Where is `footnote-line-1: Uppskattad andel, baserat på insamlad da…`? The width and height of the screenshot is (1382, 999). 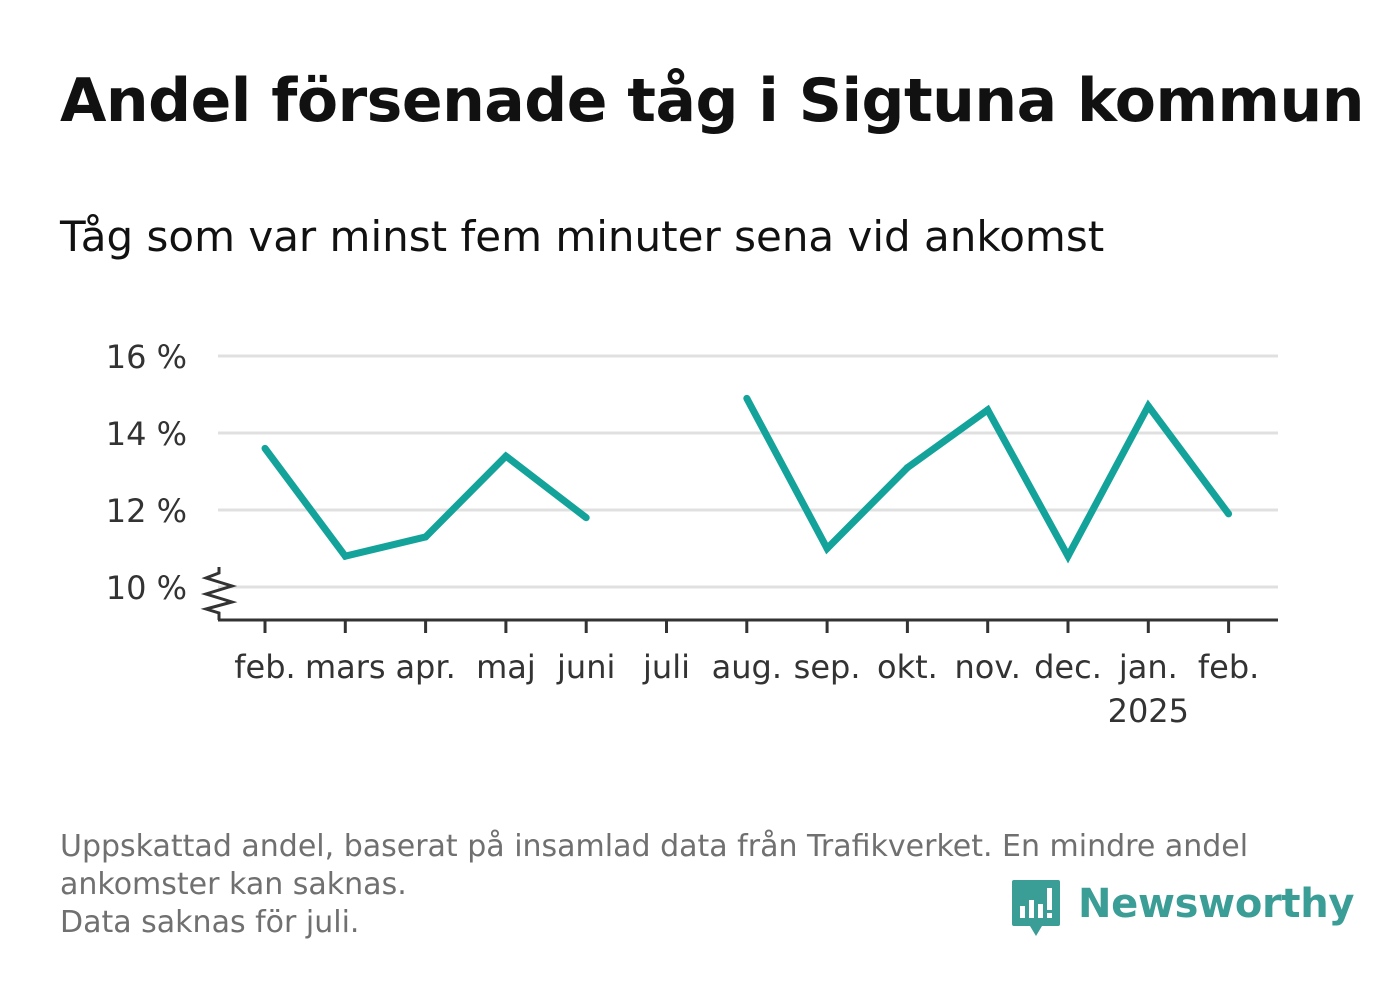 footnote-line-1: Uppskattad andel, baserat på insamlad da… is located at coordinates (654, 846).